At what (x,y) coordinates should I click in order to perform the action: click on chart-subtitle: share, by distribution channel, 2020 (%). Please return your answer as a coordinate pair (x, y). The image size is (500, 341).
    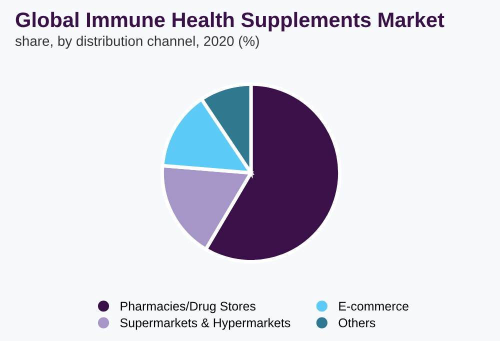
    Looking at the image, I should click on (137, 42).